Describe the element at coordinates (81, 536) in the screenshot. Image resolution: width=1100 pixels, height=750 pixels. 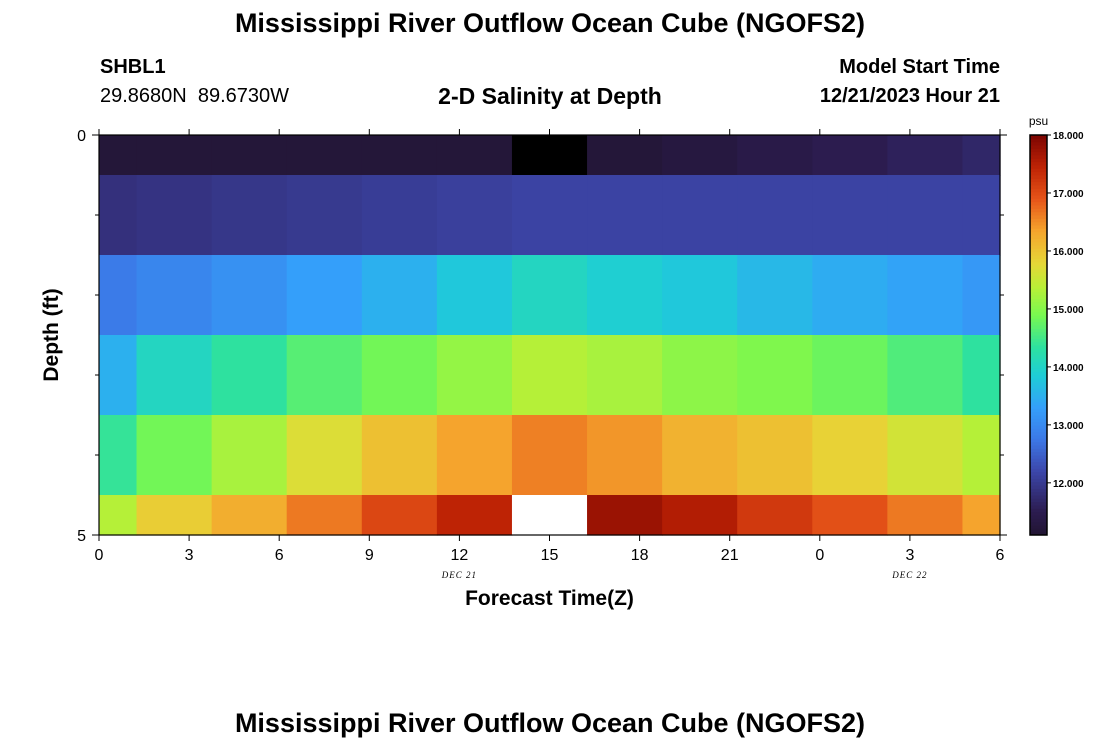
I see `y-tick-label: 5` at that location.